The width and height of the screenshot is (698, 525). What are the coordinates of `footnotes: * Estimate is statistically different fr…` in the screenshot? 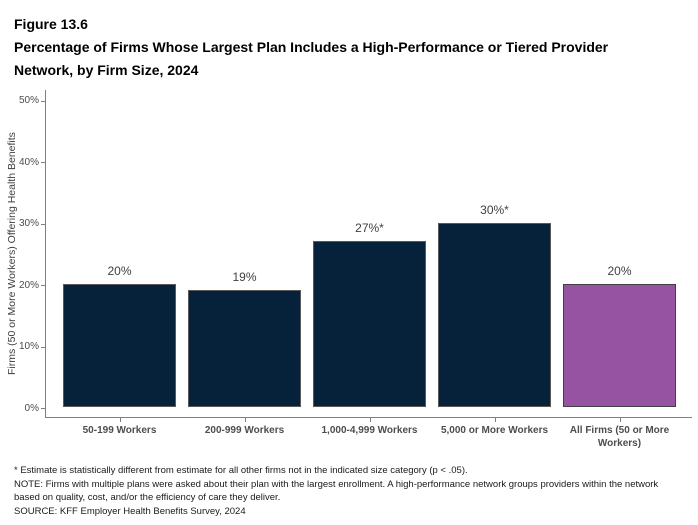 It's located at (350, 491).